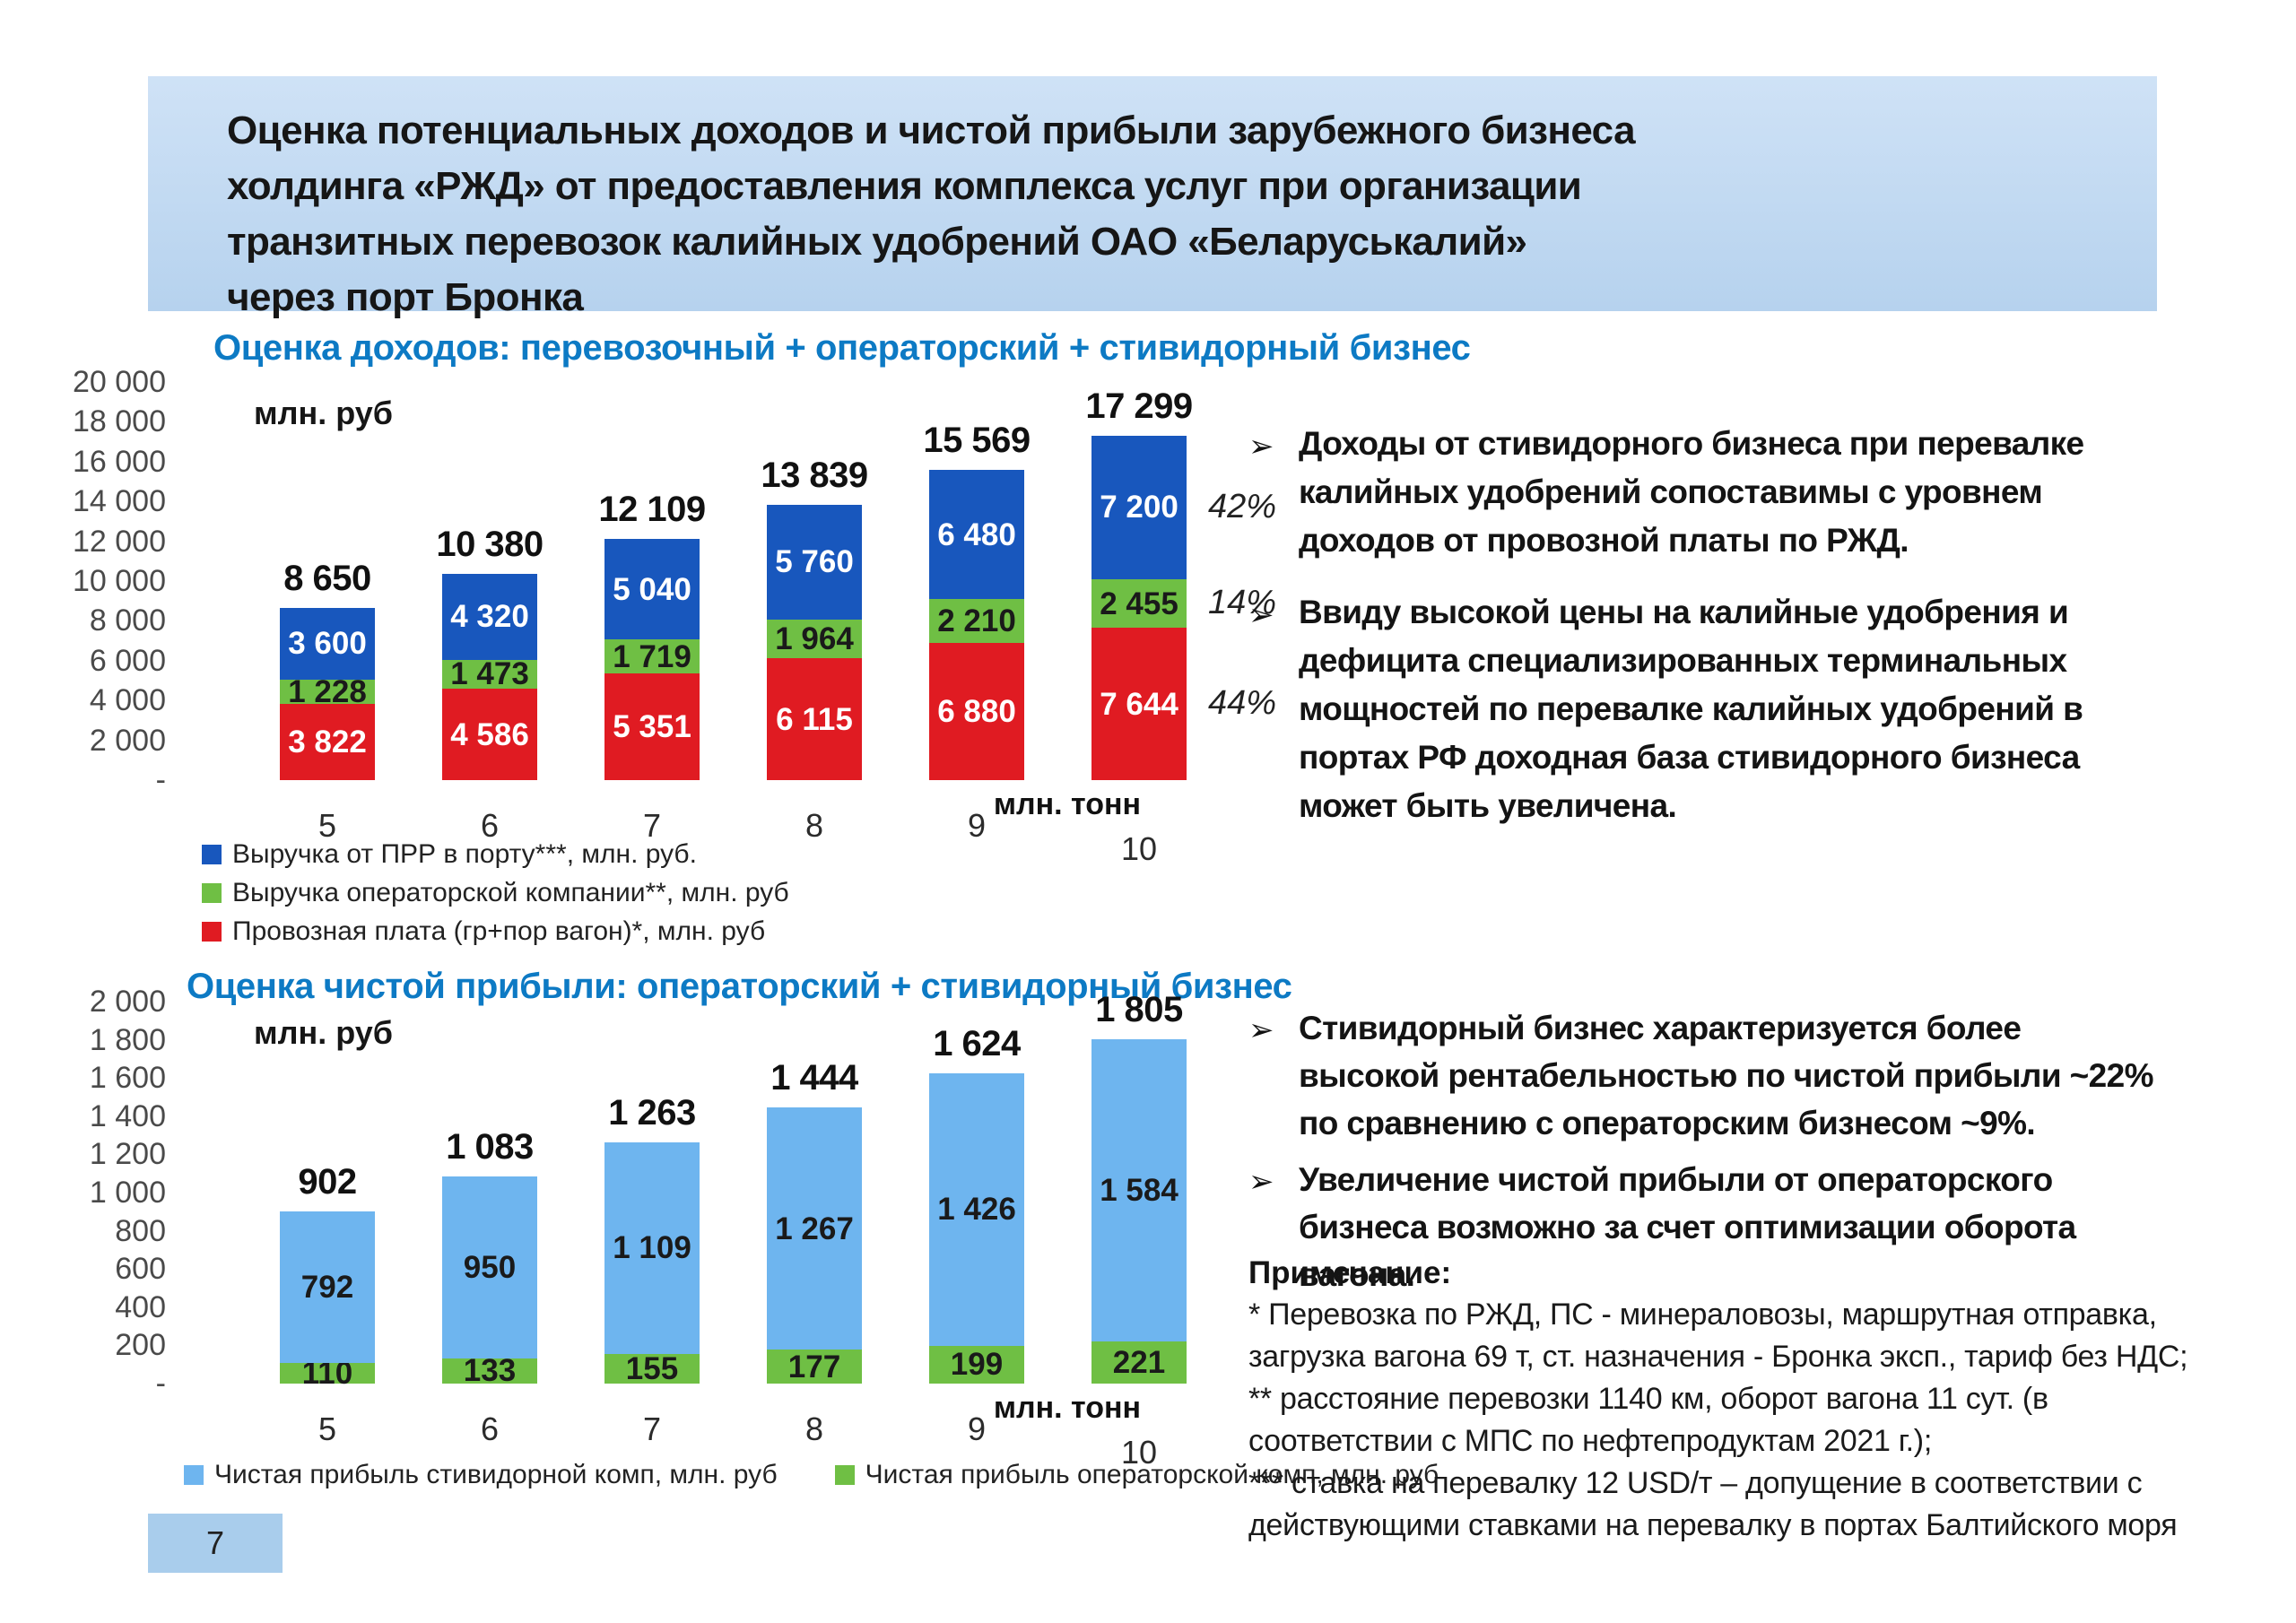 The height and width of the screenshot is (1623, 2296). What do you see at coordinates (327, 644) in the screenshot?
I see `bar-value-label: 3 600` at bounding box center [327, 644].